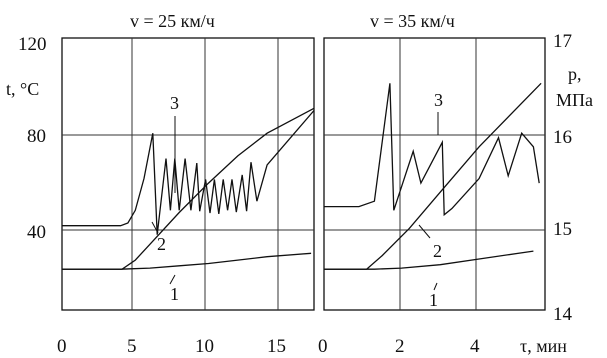 The height and width of the screenshot is (358, 607). Describe the element at coordinates (430, 200) in the screenshot. I see `panel-right-curve-labels: 1 2 3` at that location.